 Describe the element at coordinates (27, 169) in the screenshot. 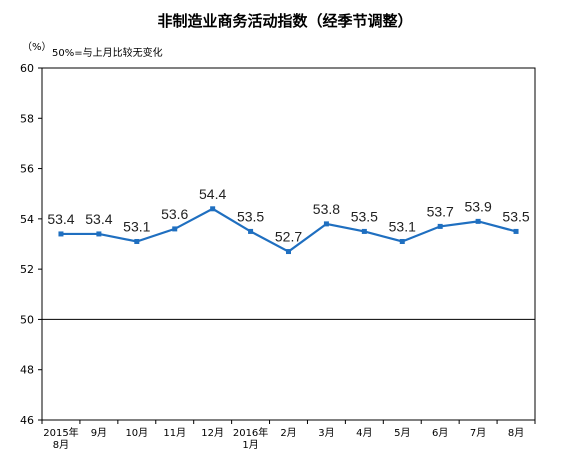

I see `y-tick-label: 56` at that location.